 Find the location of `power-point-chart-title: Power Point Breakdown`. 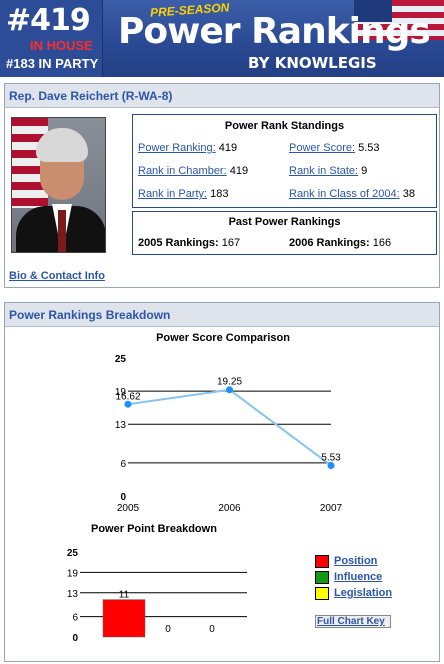

power-point-chart-title: Power Point Breakdown is located at coordinates (154, 529).